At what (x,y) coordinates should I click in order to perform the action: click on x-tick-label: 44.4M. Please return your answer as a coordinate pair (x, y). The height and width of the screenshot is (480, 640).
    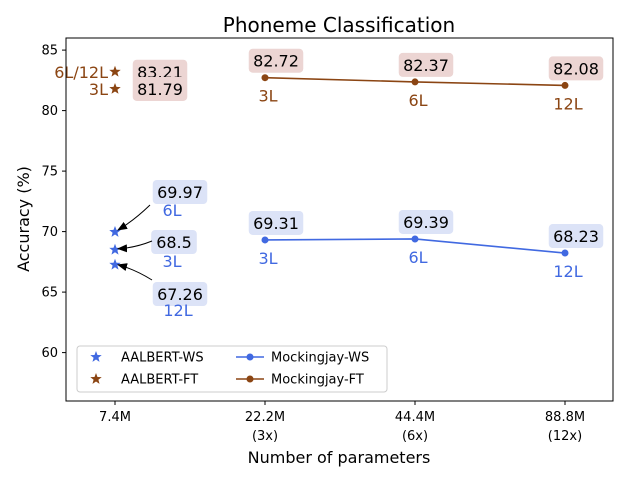
    Looking at the image, I should click on (415, 417).